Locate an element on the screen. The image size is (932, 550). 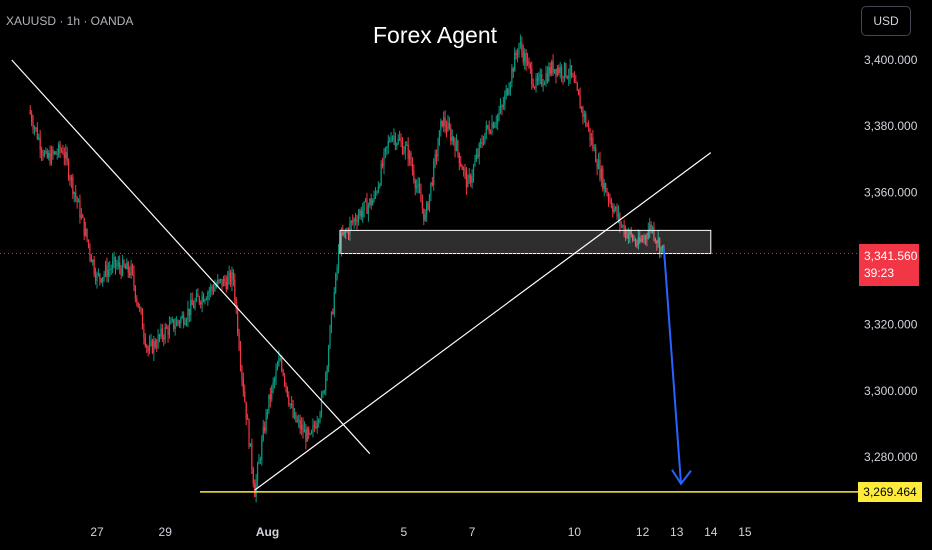
symbol-label: XAUUSD · 1h · OANDA is located at coordinates (70, 21).